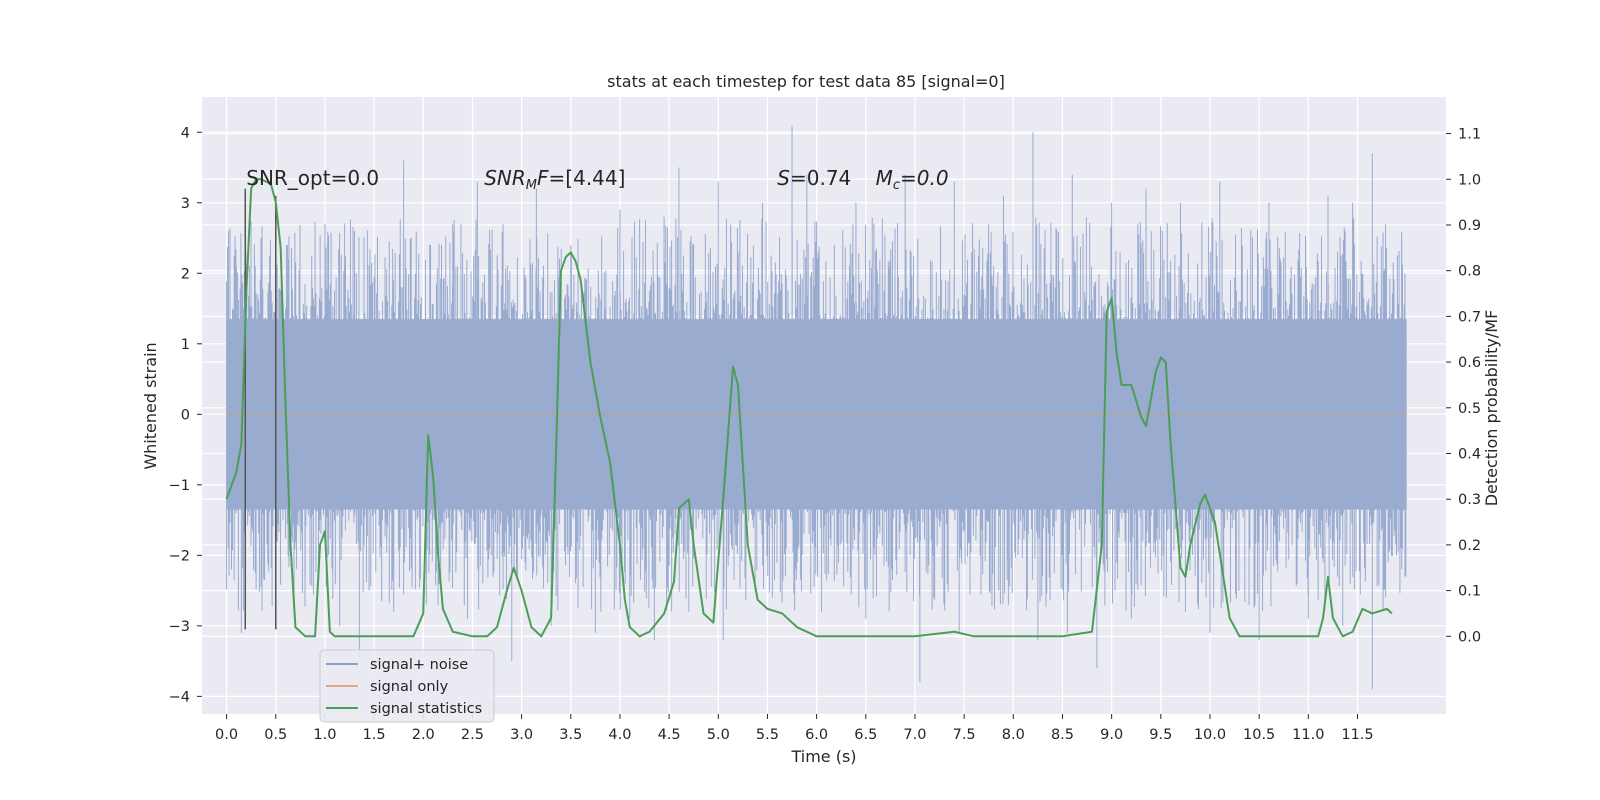 This screenshot has width=1600, height=800. I want to click on y2-tick-label: 0.7, so click(1469, 317).